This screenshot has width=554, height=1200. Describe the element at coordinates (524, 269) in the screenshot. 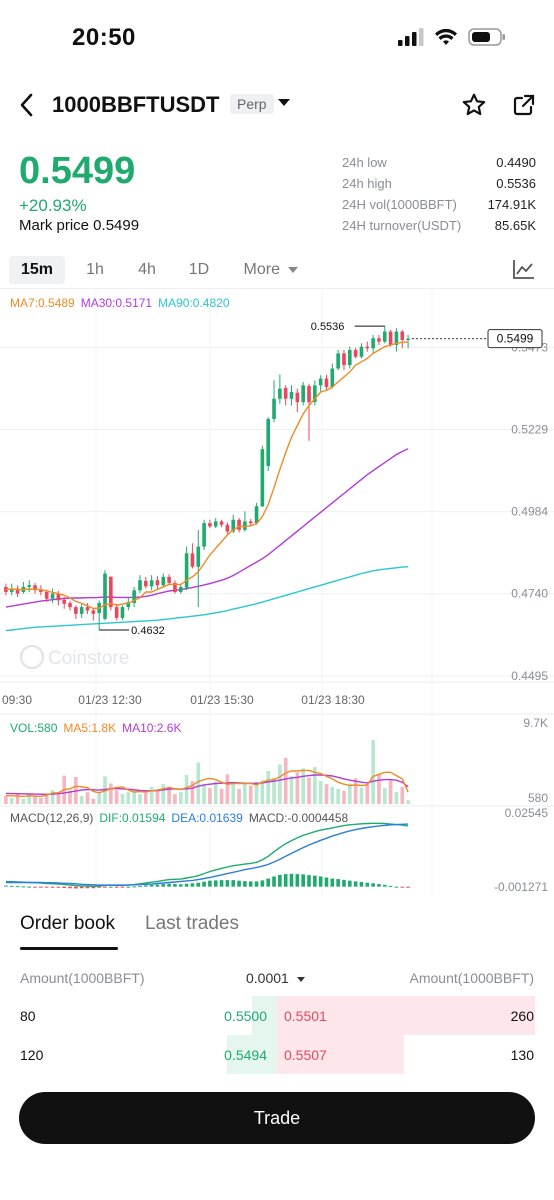

I see `line-chart-icon` at that location.